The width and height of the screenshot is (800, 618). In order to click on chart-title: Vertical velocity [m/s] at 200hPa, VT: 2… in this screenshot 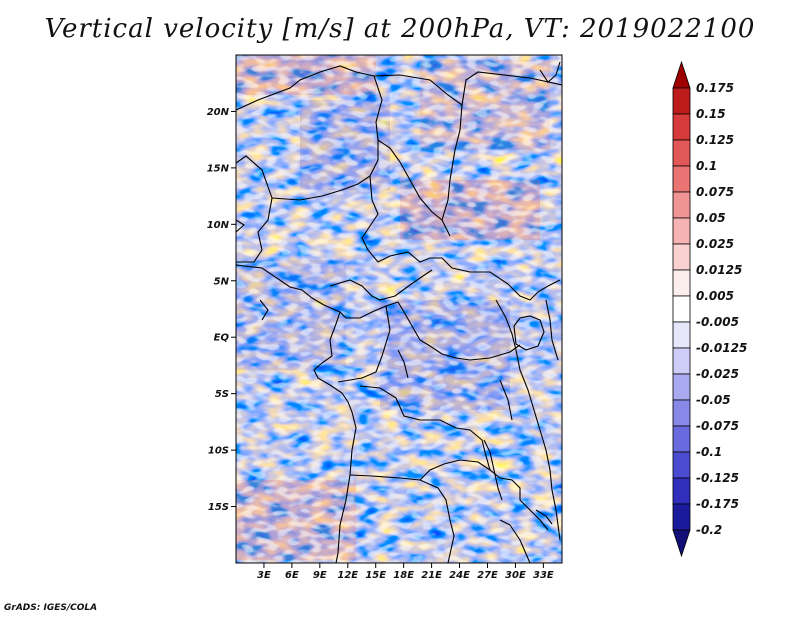, I will do `click(400, 29)`.